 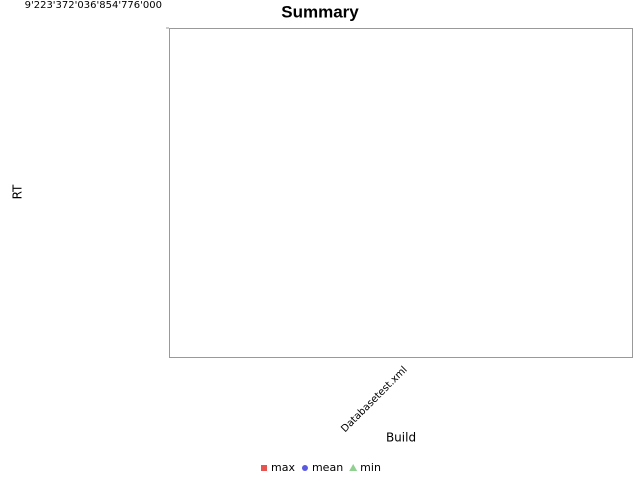 I want to click on legend-label: mean, so click(x=327, y=467).